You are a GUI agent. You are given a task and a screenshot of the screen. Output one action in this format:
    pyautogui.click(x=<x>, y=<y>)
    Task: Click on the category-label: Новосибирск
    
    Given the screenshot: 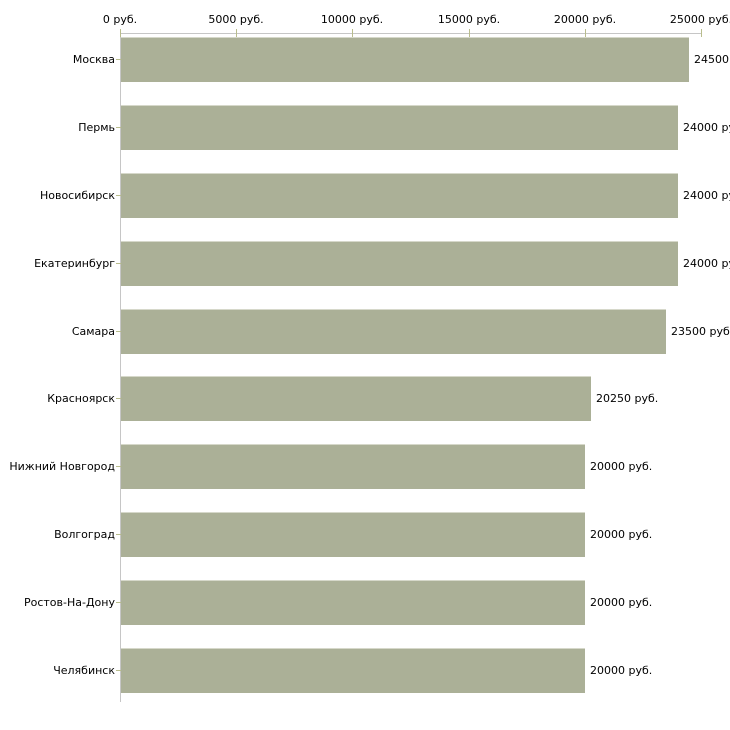 What is the action you would take?
    pyautogui.click(x=77, y=195)
    